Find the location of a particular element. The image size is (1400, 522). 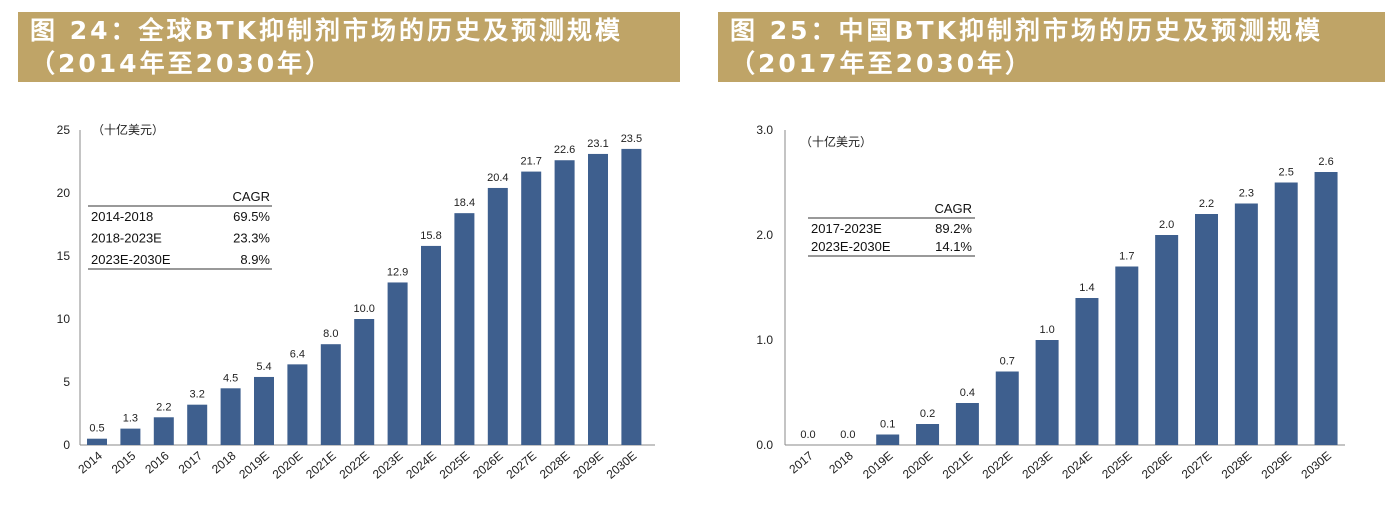

data-label: 5.4 is located at coordinates (263, 367).